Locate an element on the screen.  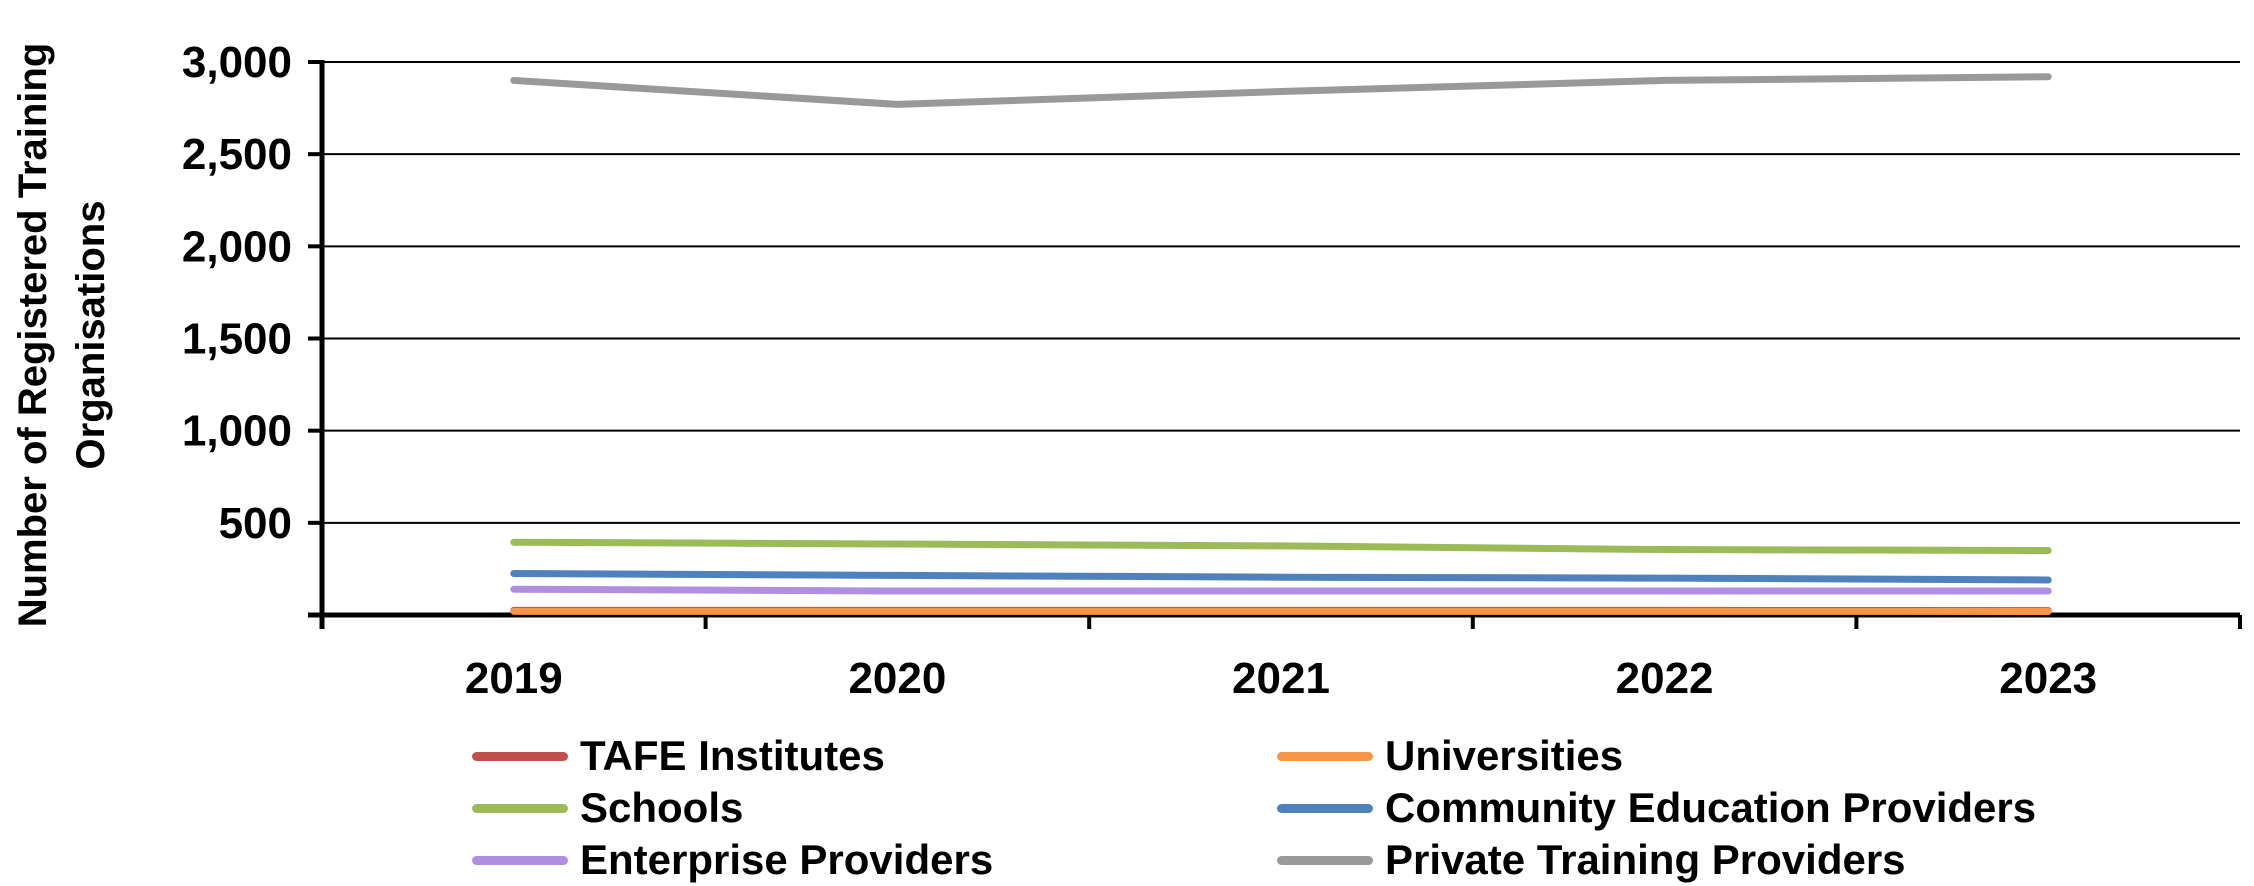
legend-item: Enterprise Providers is located at coordinates (732, 860).